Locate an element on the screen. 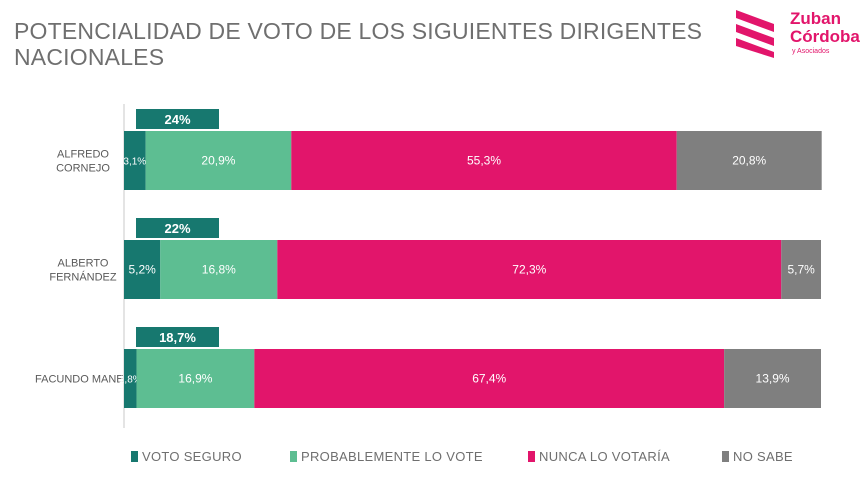 The image size is (862, 481). total-label-manes: 18,7% is located at coordinates (177, 337).